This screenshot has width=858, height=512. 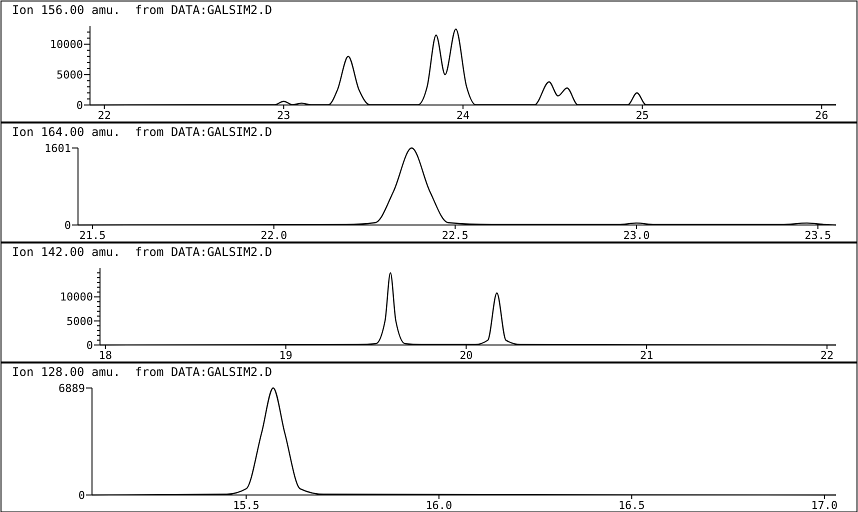 I want to click on x-tick-label: 16.0, so click(x=439, y=505).